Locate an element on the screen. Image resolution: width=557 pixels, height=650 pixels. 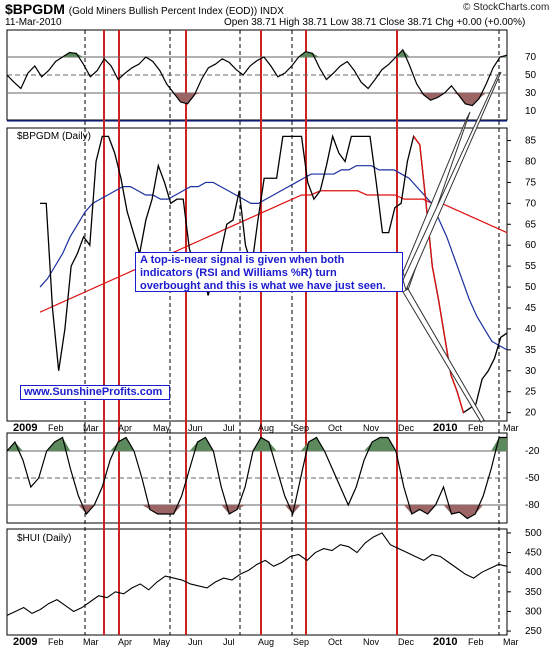
hui-x-tick-label: Nov is located at coordinates (371, 642).